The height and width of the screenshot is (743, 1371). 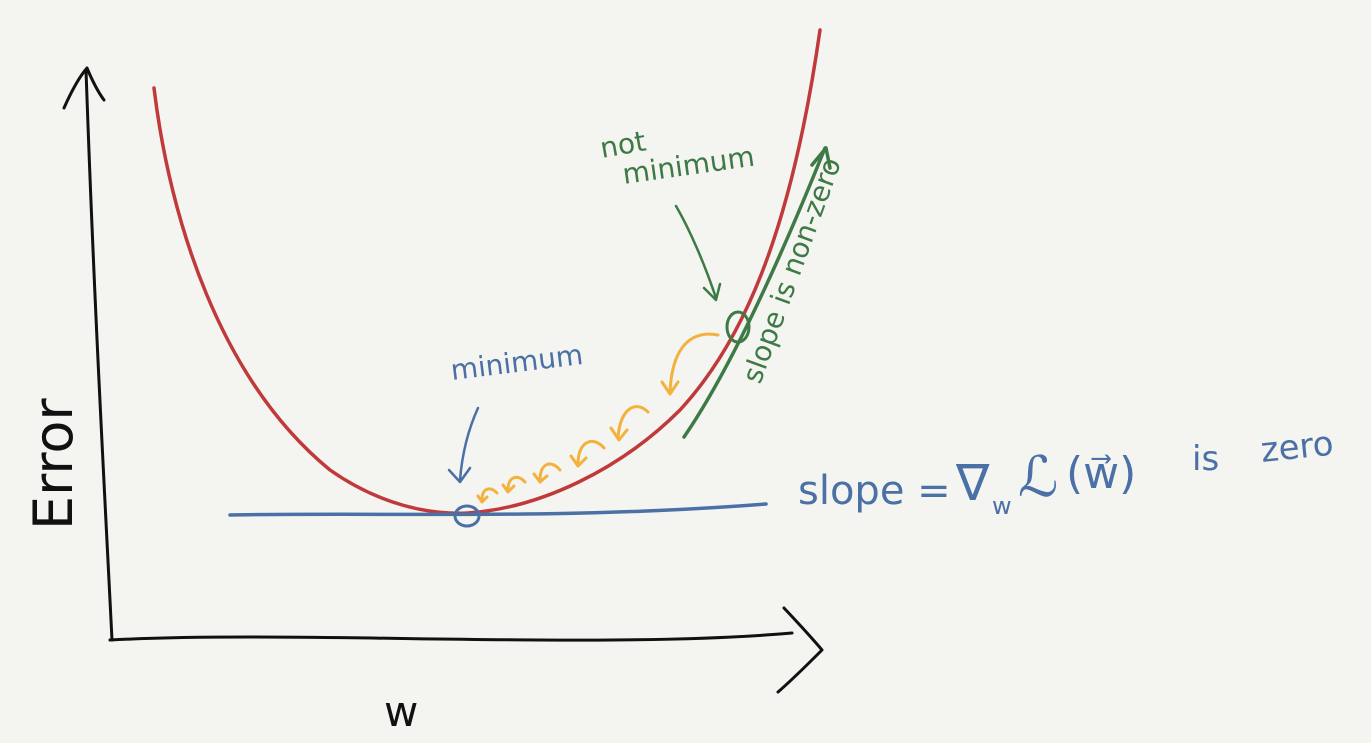 What do you see at coordinates (517, 362) in the screenshot?
I see `minimum-label: minimum` at bounding box center [517, 362].